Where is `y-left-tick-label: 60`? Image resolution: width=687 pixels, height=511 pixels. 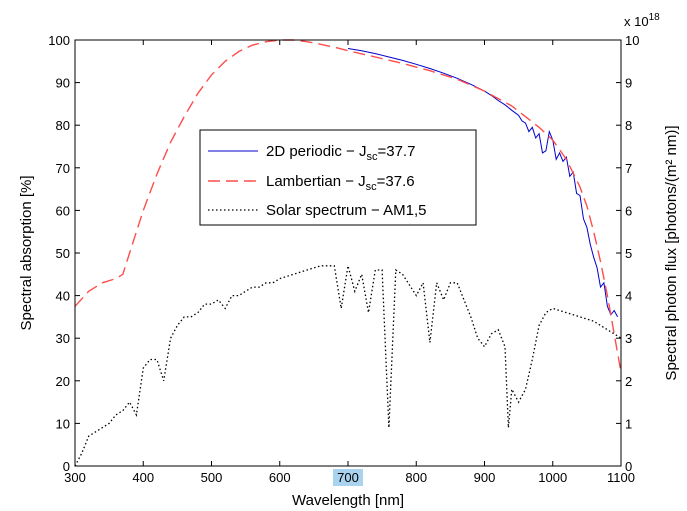
y-left-tick-label: 60 is located at coordinates (63, 210).